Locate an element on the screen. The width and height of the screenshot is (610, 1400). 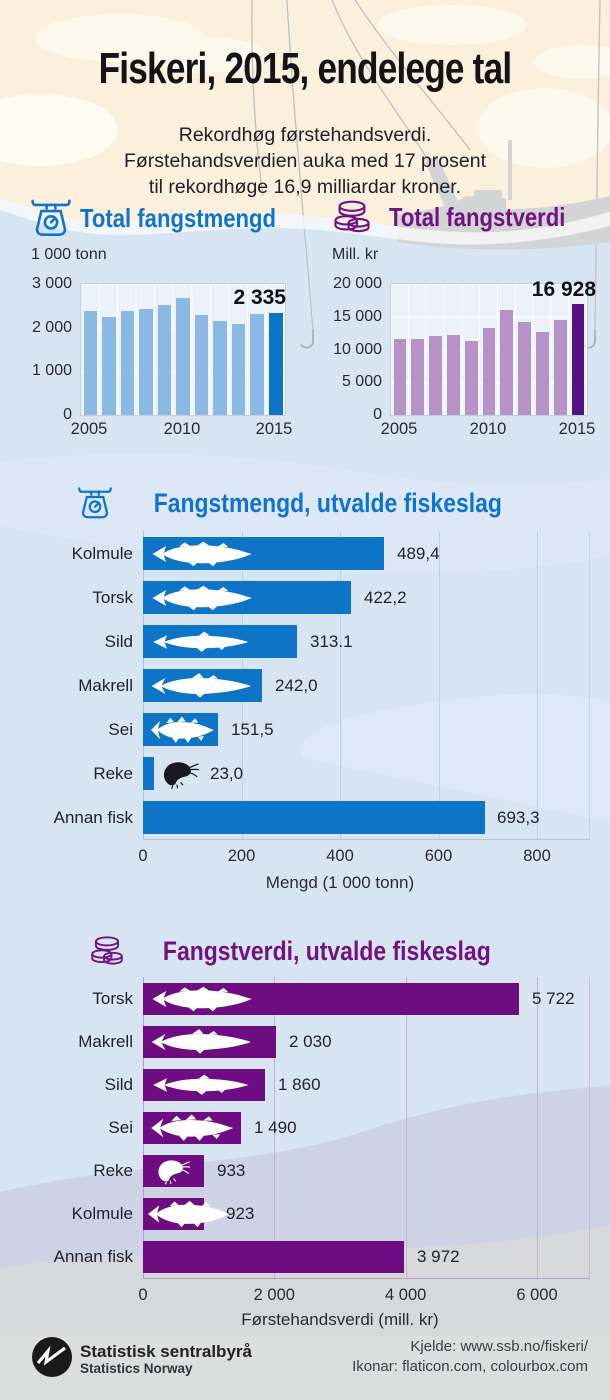
subtitle-line: til rekordhøge 16,9 milliardar kroner. is located at coordinates (305, 187).